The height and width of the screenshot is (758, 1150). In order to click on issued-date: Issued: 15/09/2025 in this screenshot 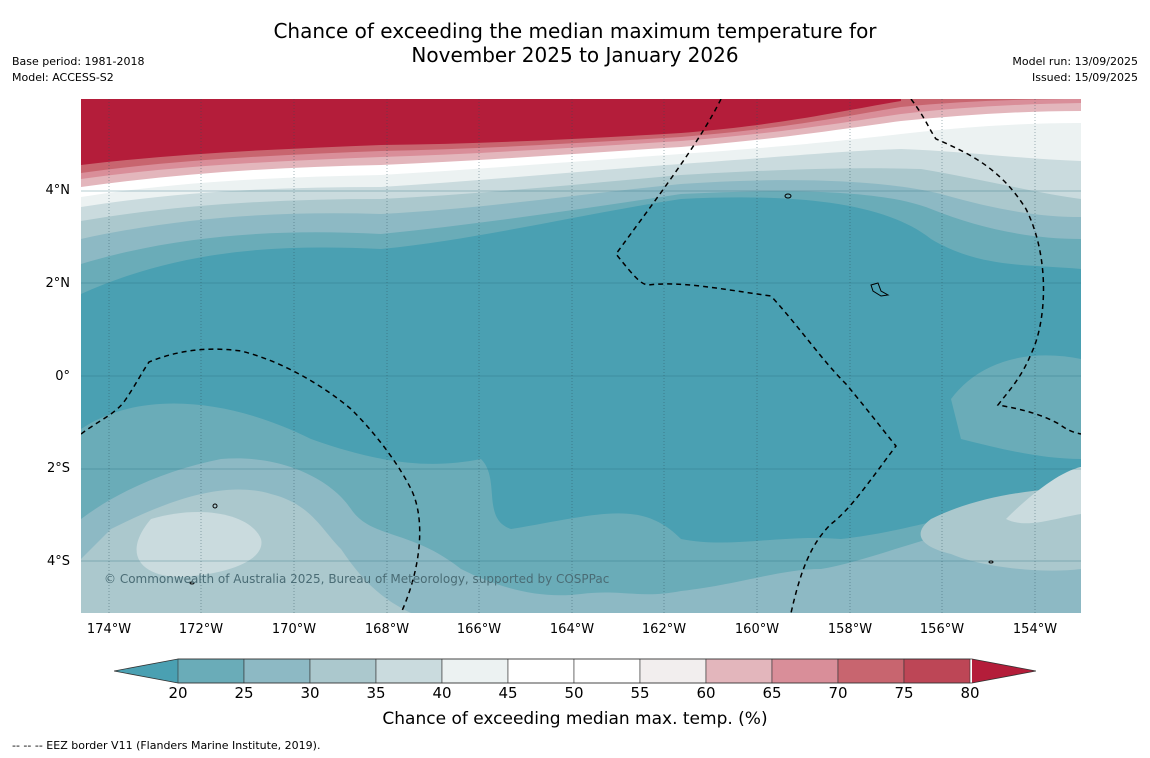, I will do `click(1084, 77)`.